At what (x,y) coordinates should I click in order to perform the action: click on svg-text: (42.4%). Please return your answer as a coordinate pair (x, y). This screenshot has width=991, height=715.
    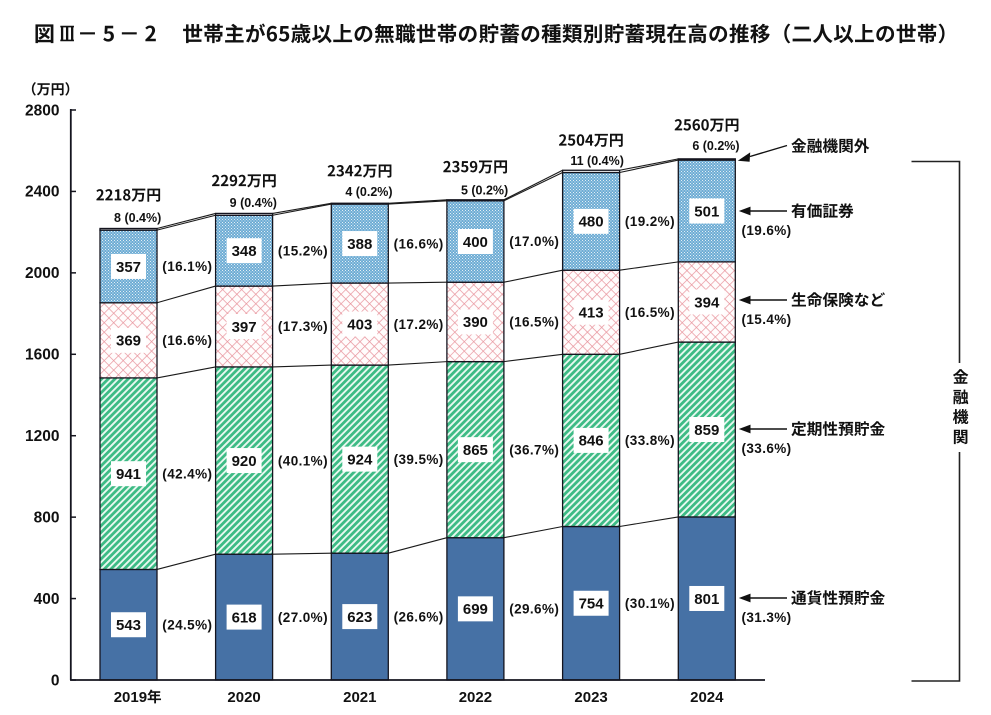
    Looking at the image, I should click on (187, 473).